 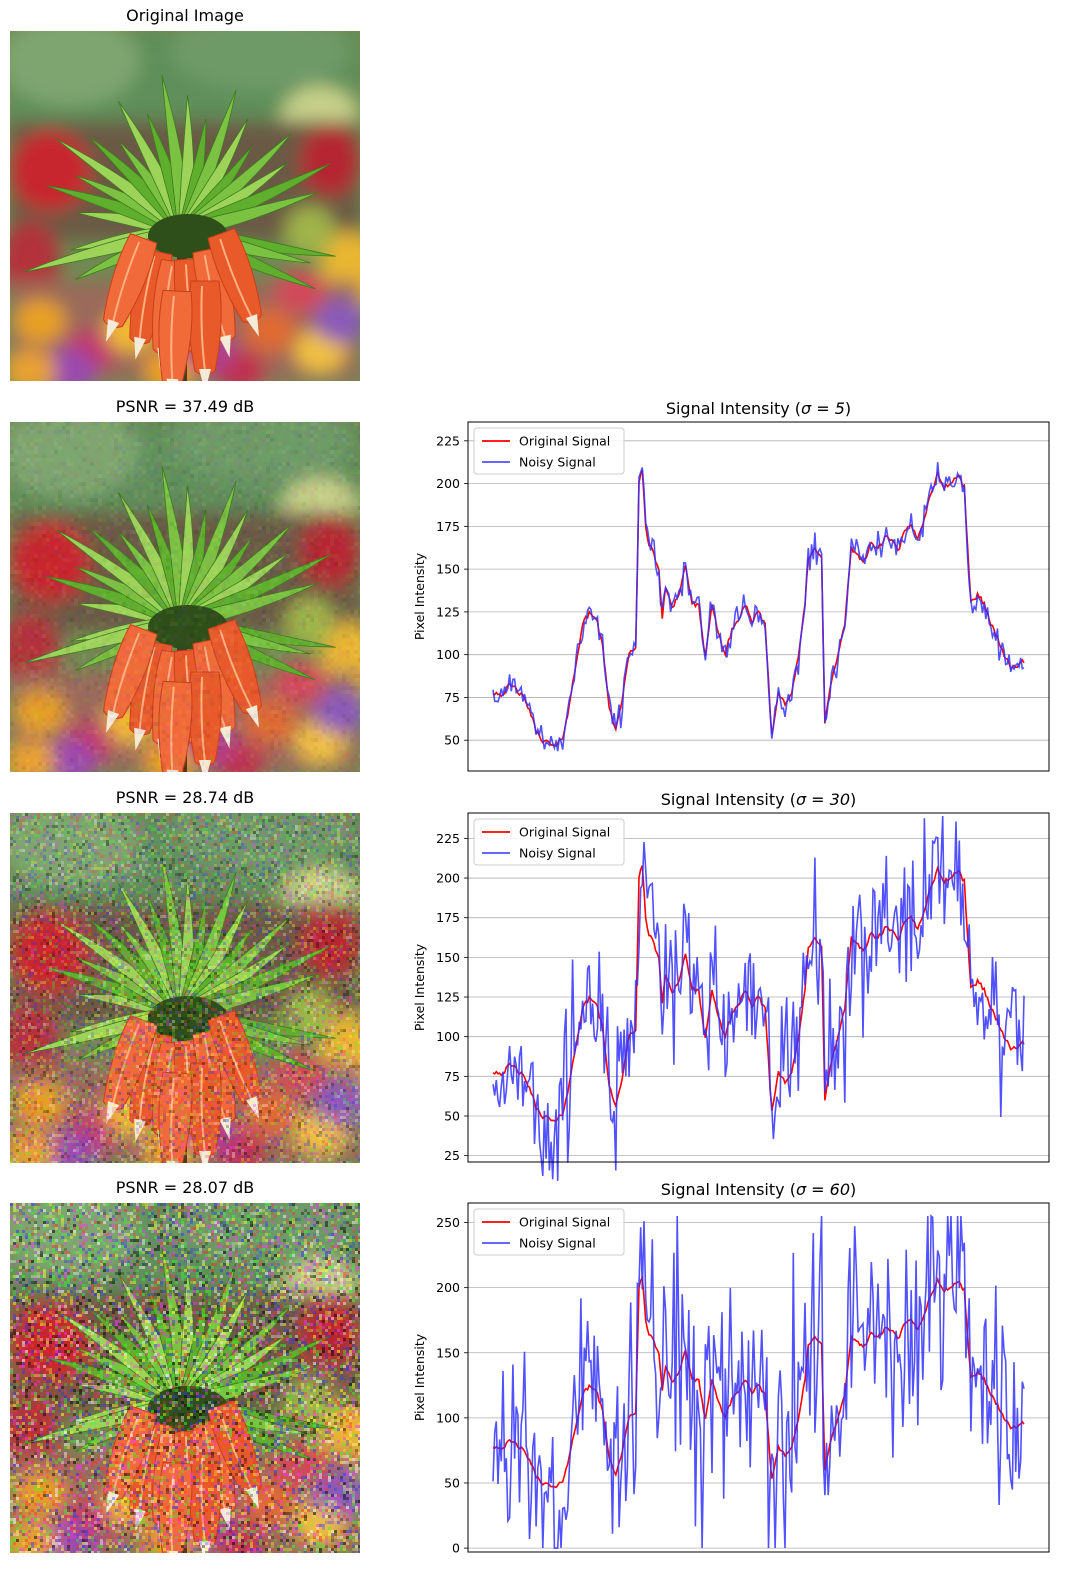 What do you see at coordinates (448, 1222) in the screenshot?
I see `y-tick-label: 250` at bounding box center [448, 1222].